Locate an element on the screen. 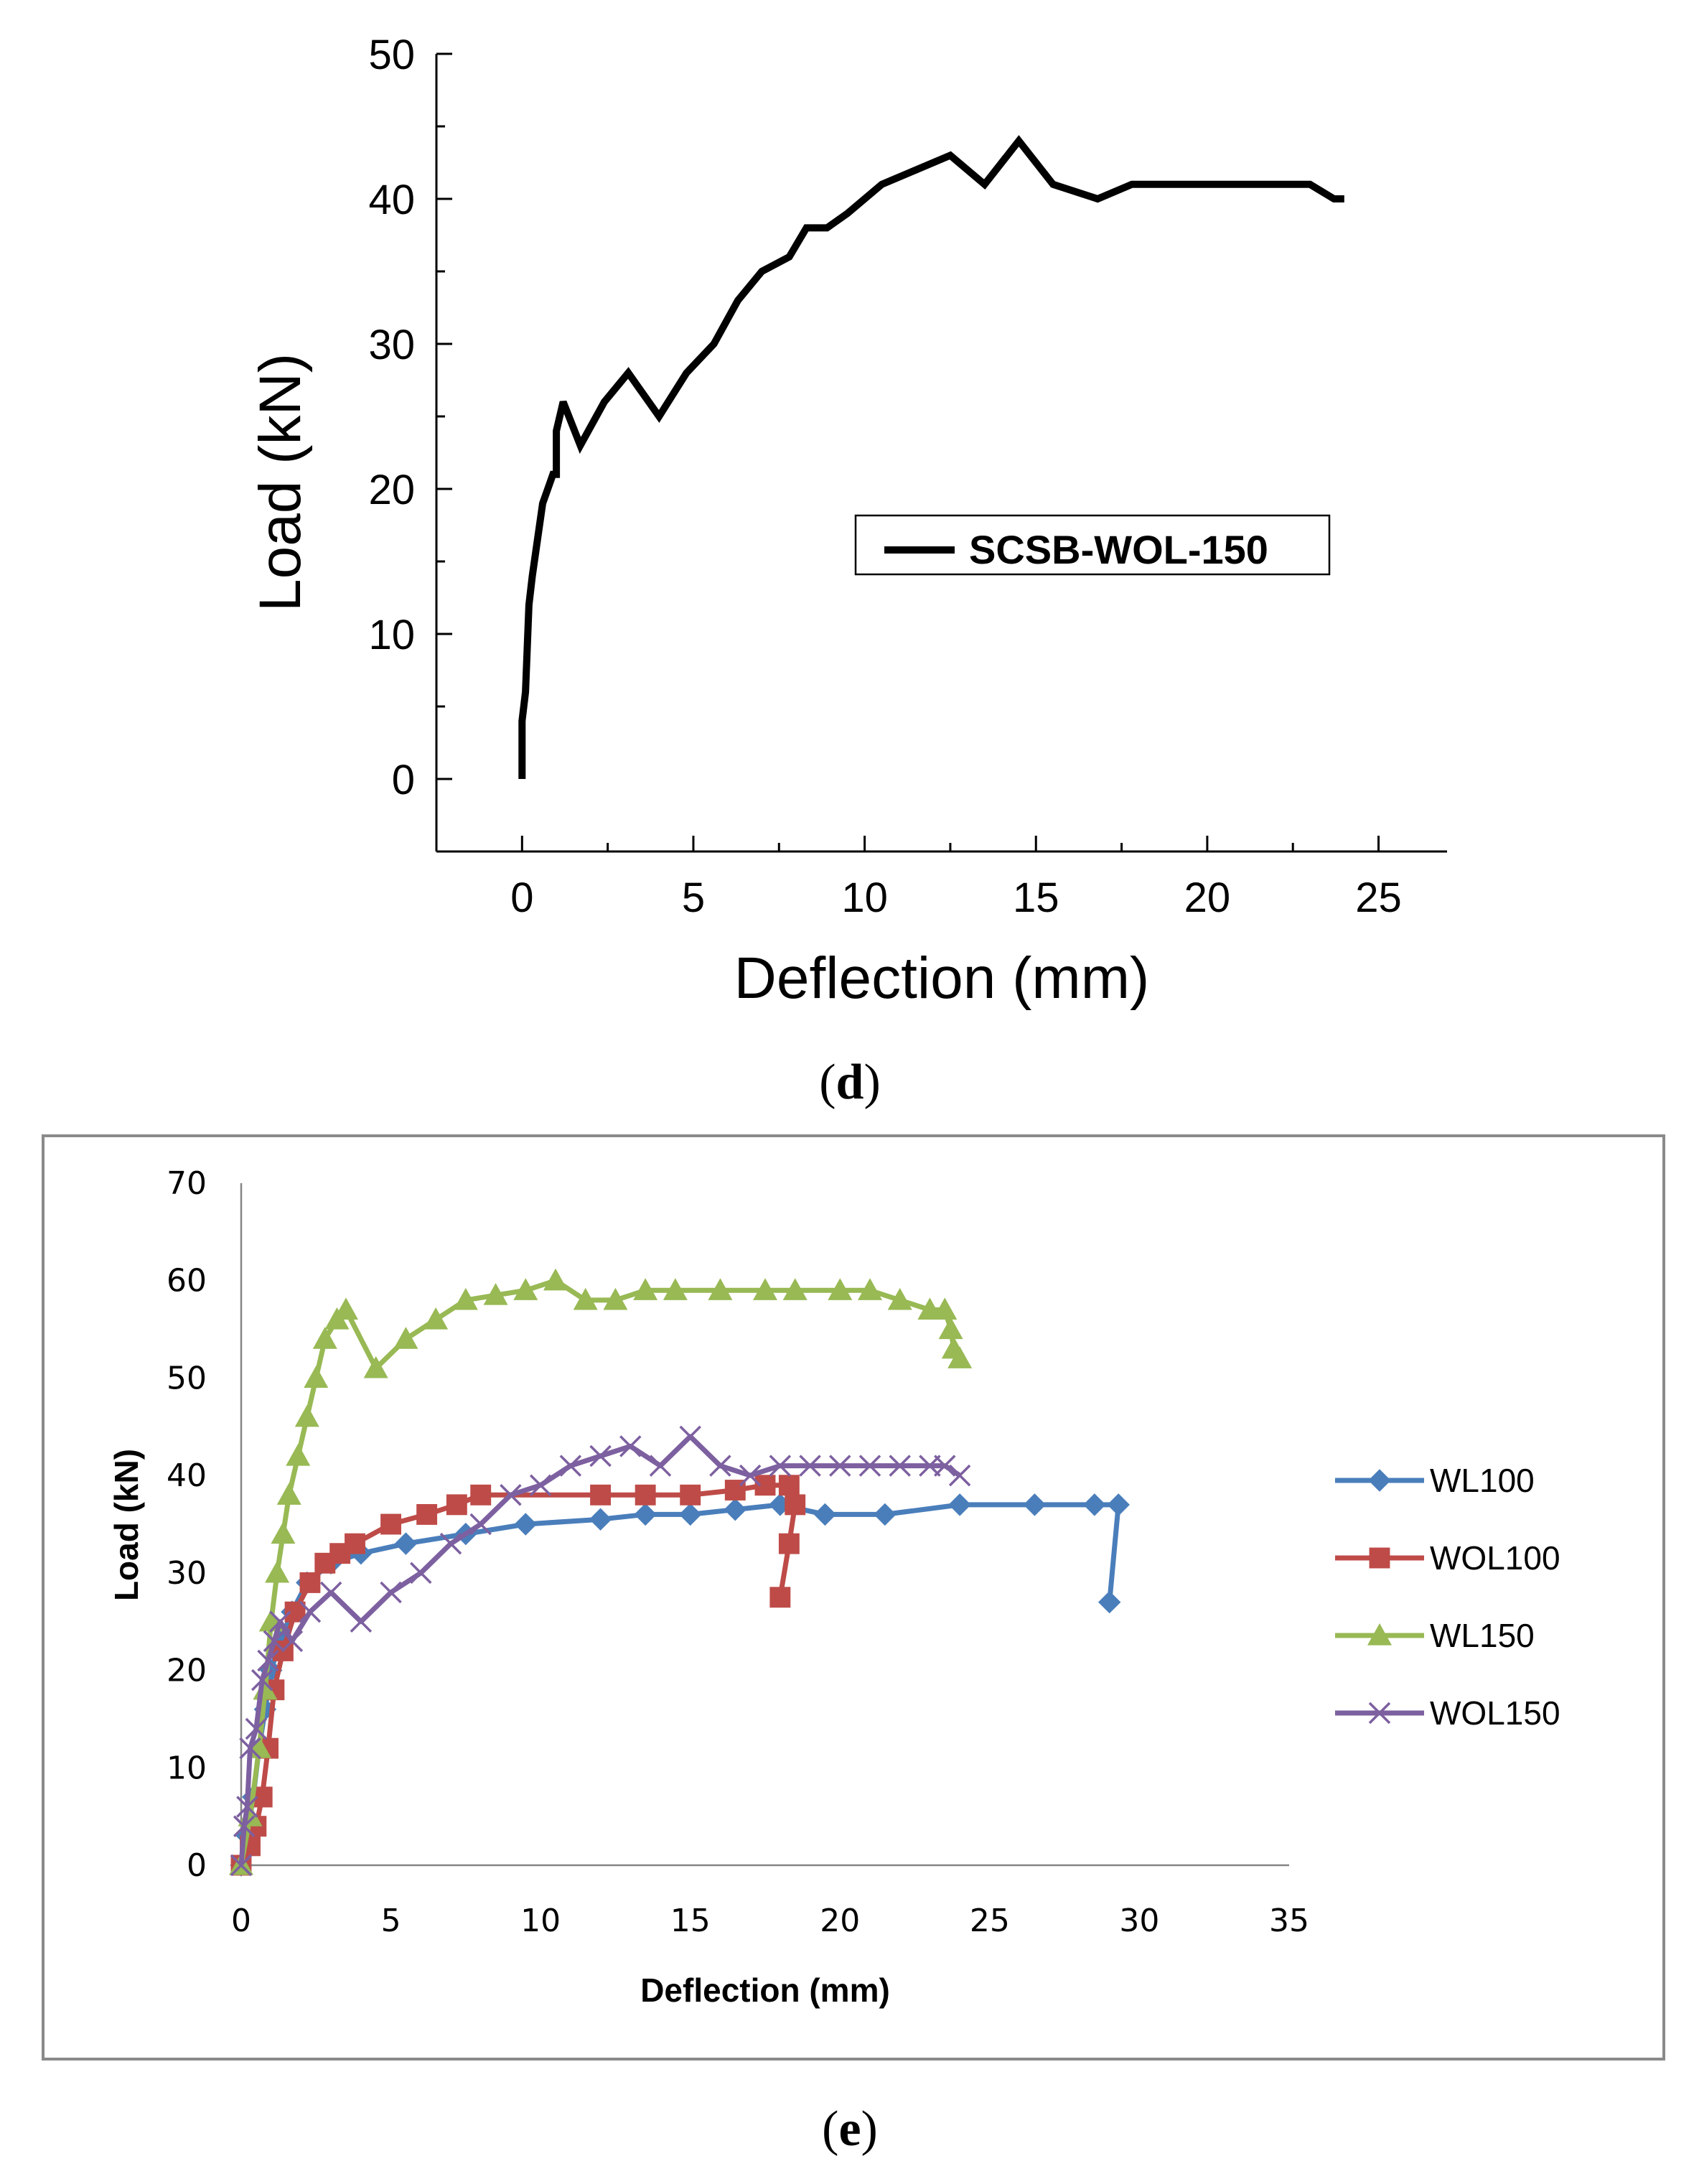  chart-d-y-tick-label: 0 is located at coordinates (404, 780).